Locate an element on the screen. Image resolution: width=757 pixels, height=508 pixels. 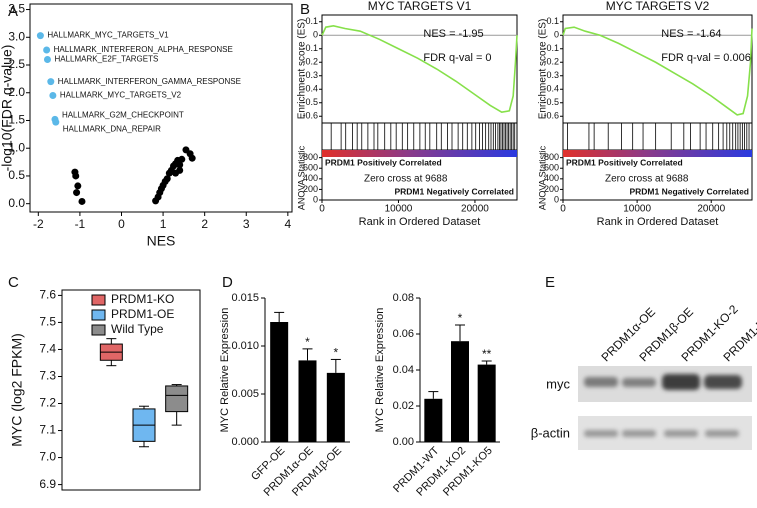
x-tick-label: 10000 is located at coordinates (637, 209).